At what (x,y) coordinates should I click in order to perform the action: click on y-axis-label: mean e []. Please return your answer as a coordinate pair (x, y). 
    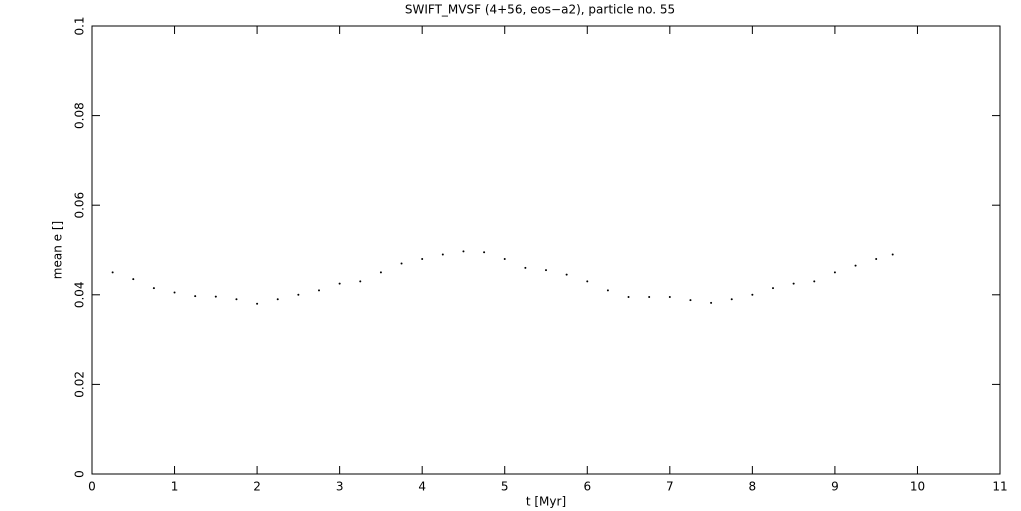
    Looking at the image, I should click on (58, 250).